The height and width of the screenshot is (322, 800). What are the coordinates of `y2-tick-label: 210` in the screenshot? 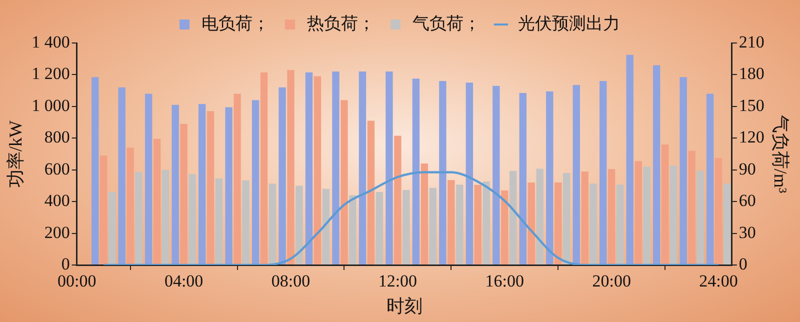 It's located at (751, 42).